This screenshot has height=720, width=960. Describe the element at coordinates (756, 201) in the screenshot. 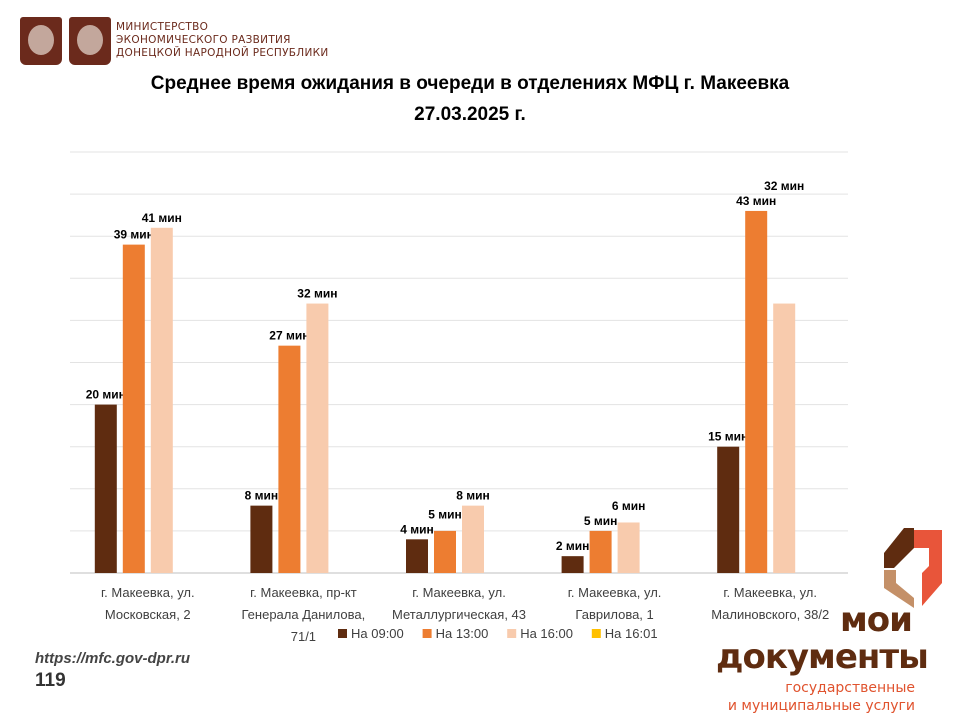

I see `data-label: 43 мин` at that location.